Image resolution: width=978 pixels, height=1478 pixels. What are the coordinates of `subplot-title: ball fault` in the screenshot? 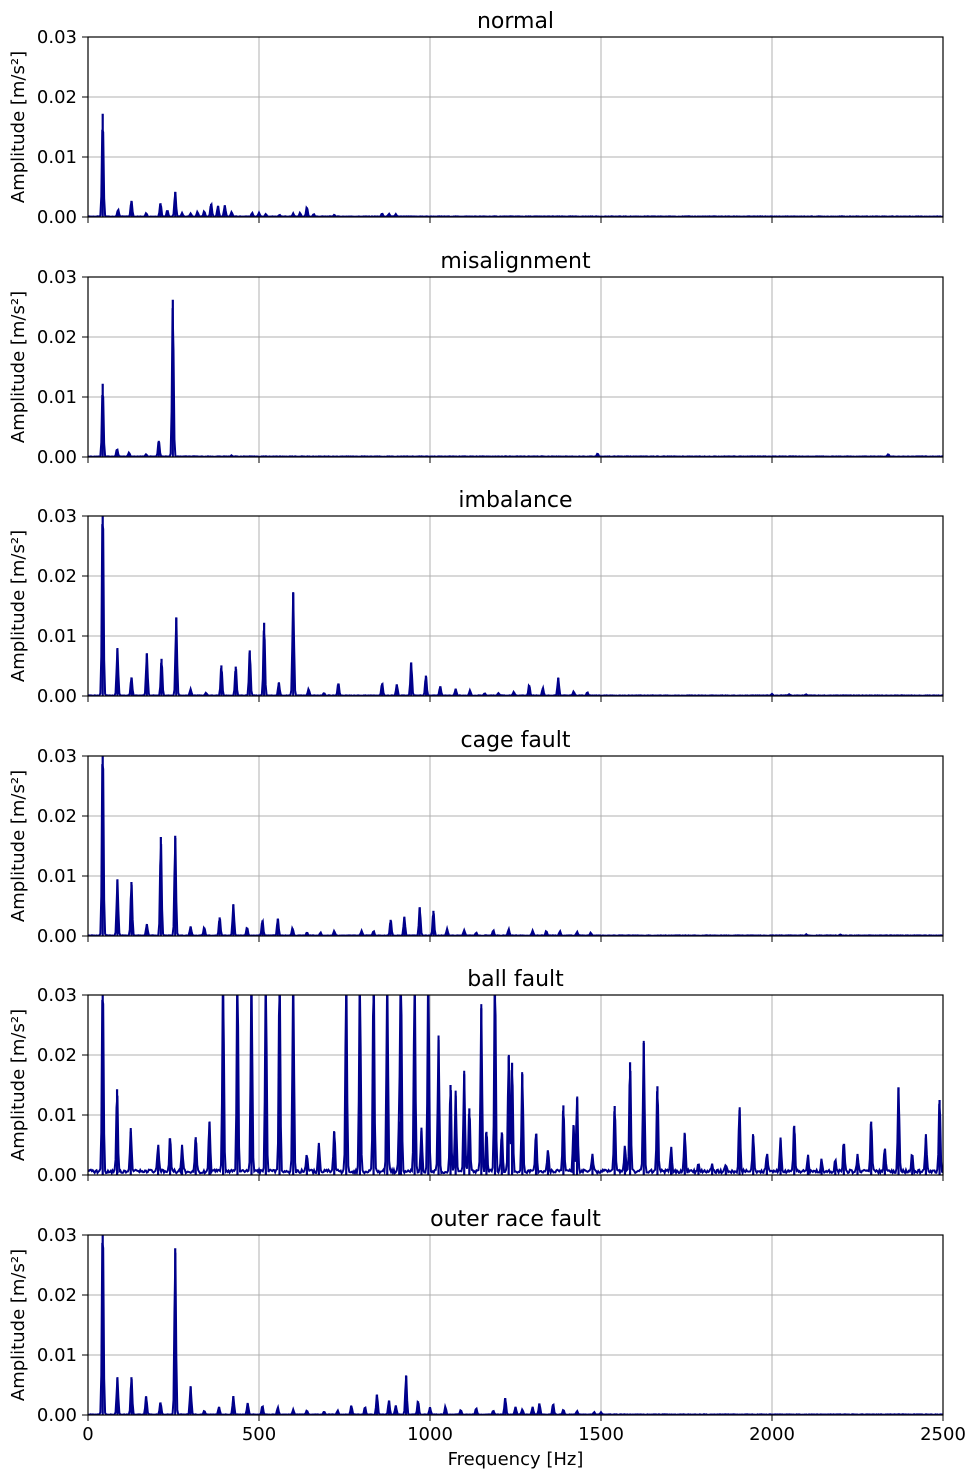 It's located at (515, 979).